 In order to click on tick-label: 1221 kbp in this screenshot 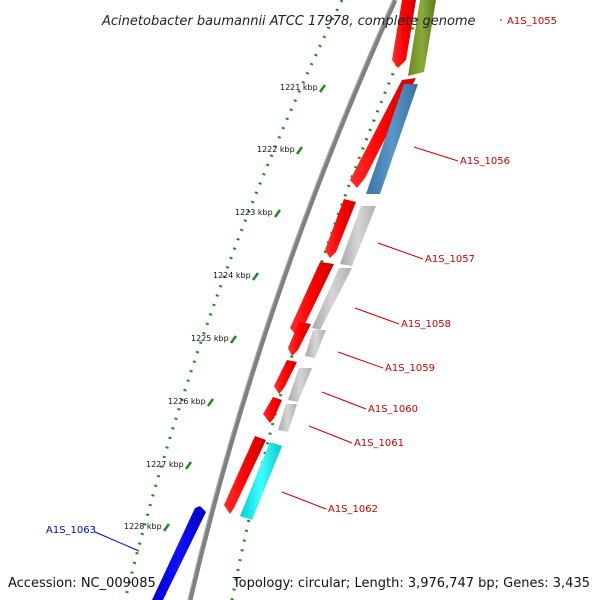, I will do `click(299, 87)`.